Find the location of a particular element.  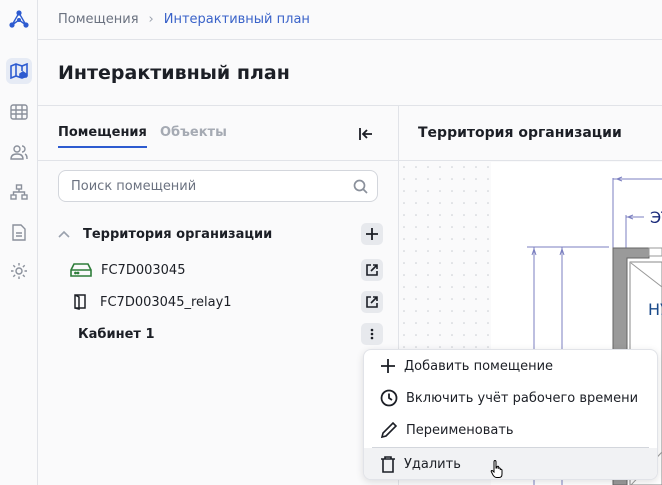

tree-item-label: FC7D003045 is located at coordinates (143, 270).